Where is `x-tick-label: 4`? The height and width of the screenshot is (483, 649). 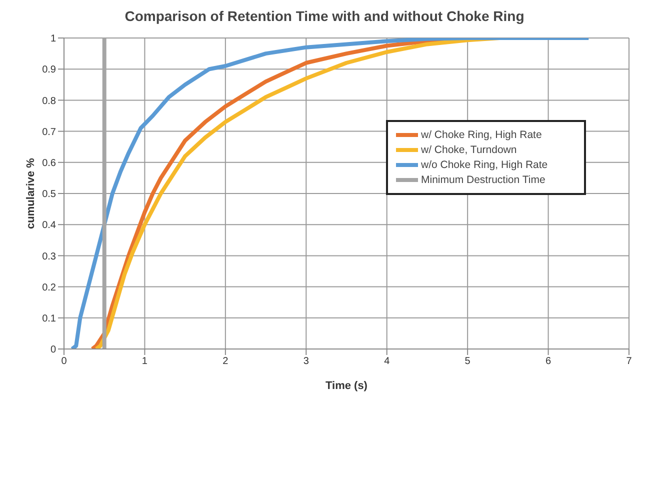 x-tick-label: 4 is located at coordinates (387, 362).